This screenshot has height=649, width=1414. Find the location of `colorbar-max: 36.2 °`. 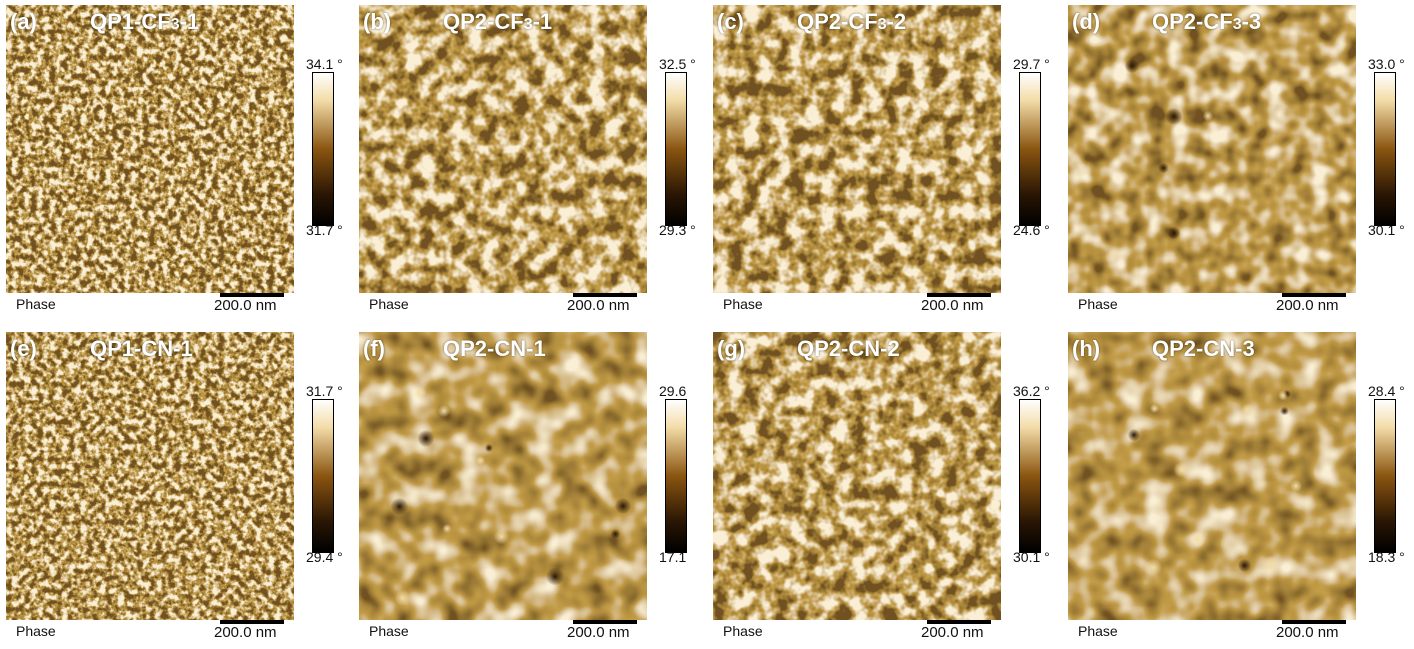

colorbar-max: 36.2 ° is located at coordinates (1031, 391).